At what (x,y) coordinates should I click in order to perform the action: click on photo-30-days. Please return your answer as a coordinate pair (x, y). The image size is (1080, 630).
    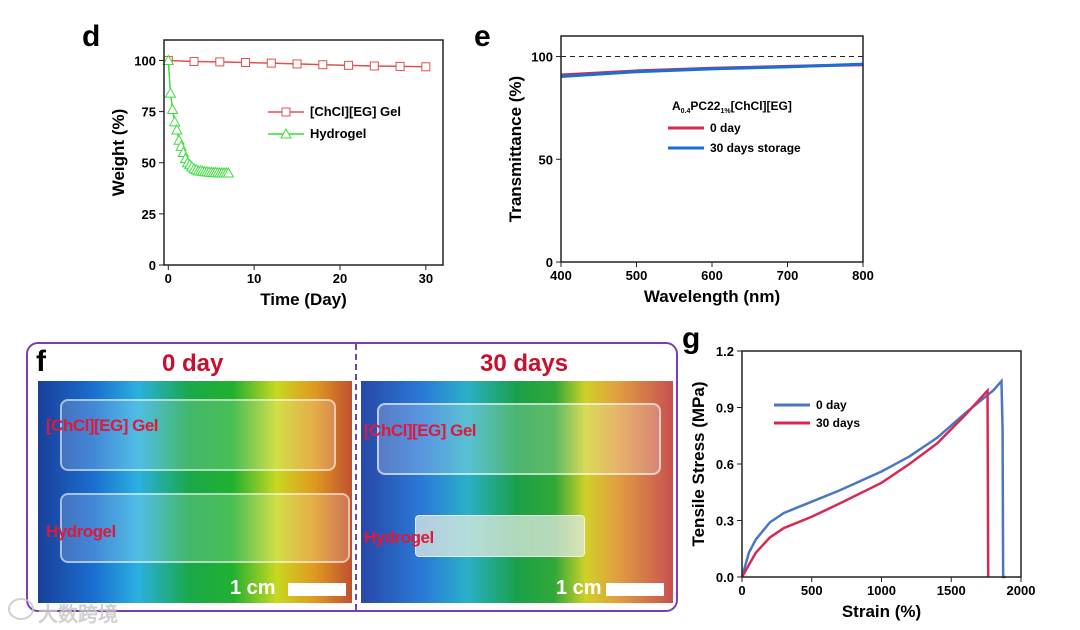
    Looking at the image, I should click on (517, 492).